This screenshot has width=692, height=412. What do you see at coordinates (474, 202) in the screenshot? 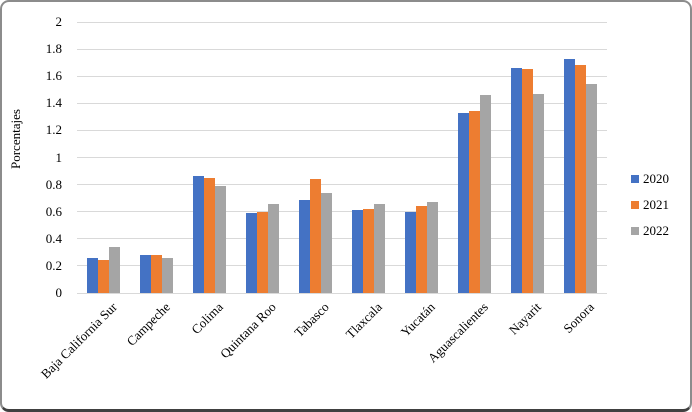
I see `bar-2021-Aguascalientes` at bounding box center [474, 202].